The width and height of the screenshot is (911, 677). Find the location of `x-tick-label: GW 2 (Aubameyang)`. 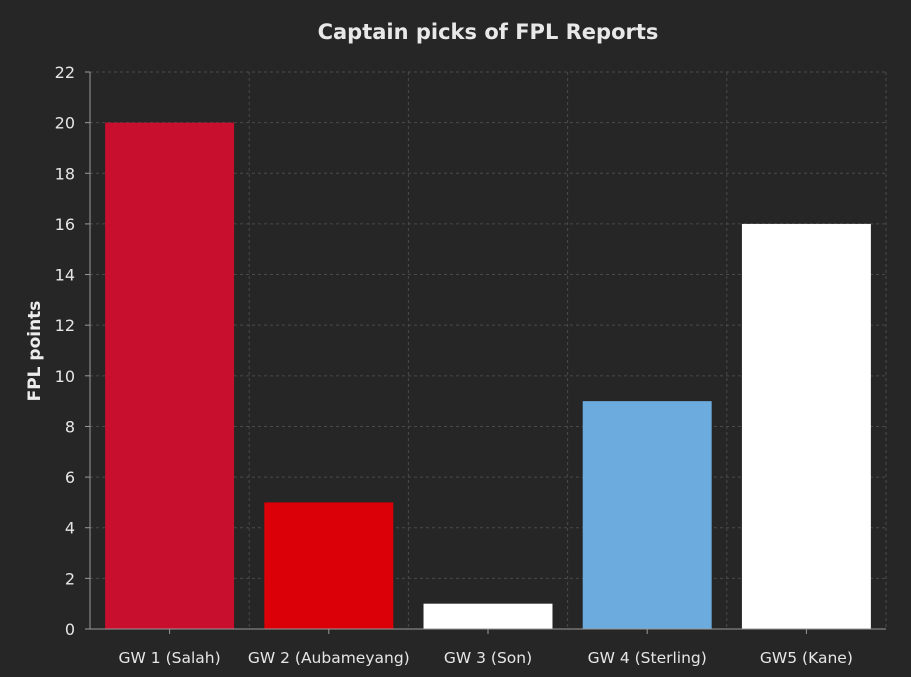

x-tick-label: GW 2 (Aubameyang) is located at coordinates (329, 658).